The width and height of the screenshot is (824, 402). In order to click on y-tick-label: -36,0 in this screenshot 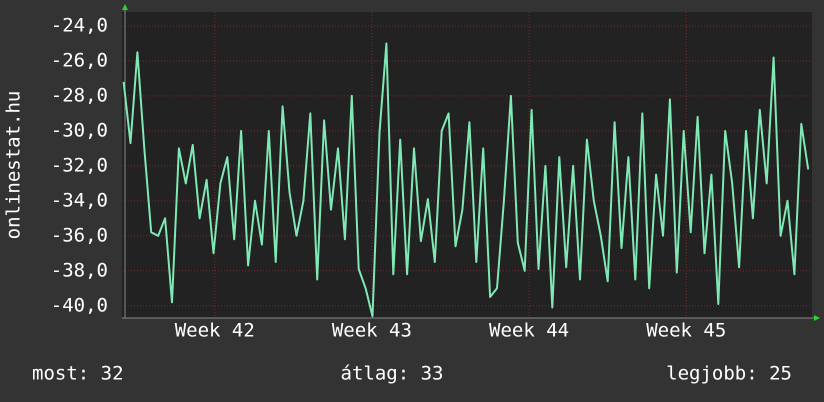, I will do `click(79, 235)`.